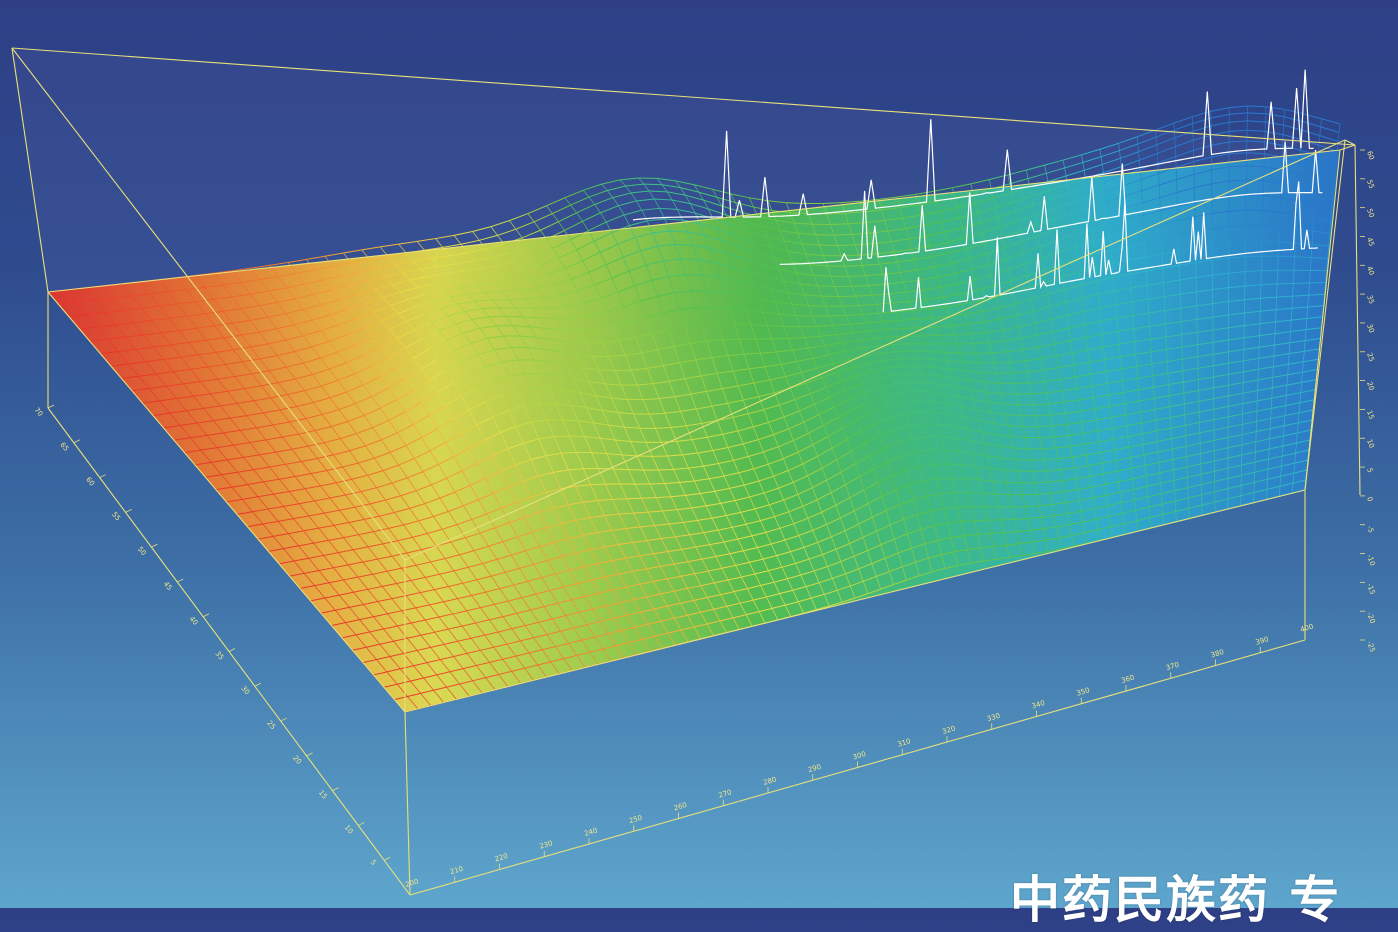 The image size is (1398, 932). Describe the element at coordinates (501, 857) in the screenshot. I see `x-tick-label: 220` at that location.